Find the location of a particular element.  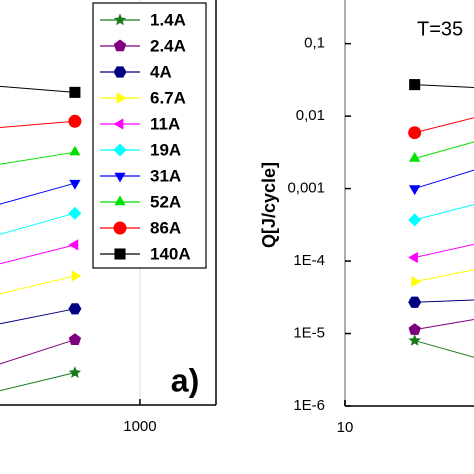

y-tick-label: 0,001 is located at coordinates (306, 188).